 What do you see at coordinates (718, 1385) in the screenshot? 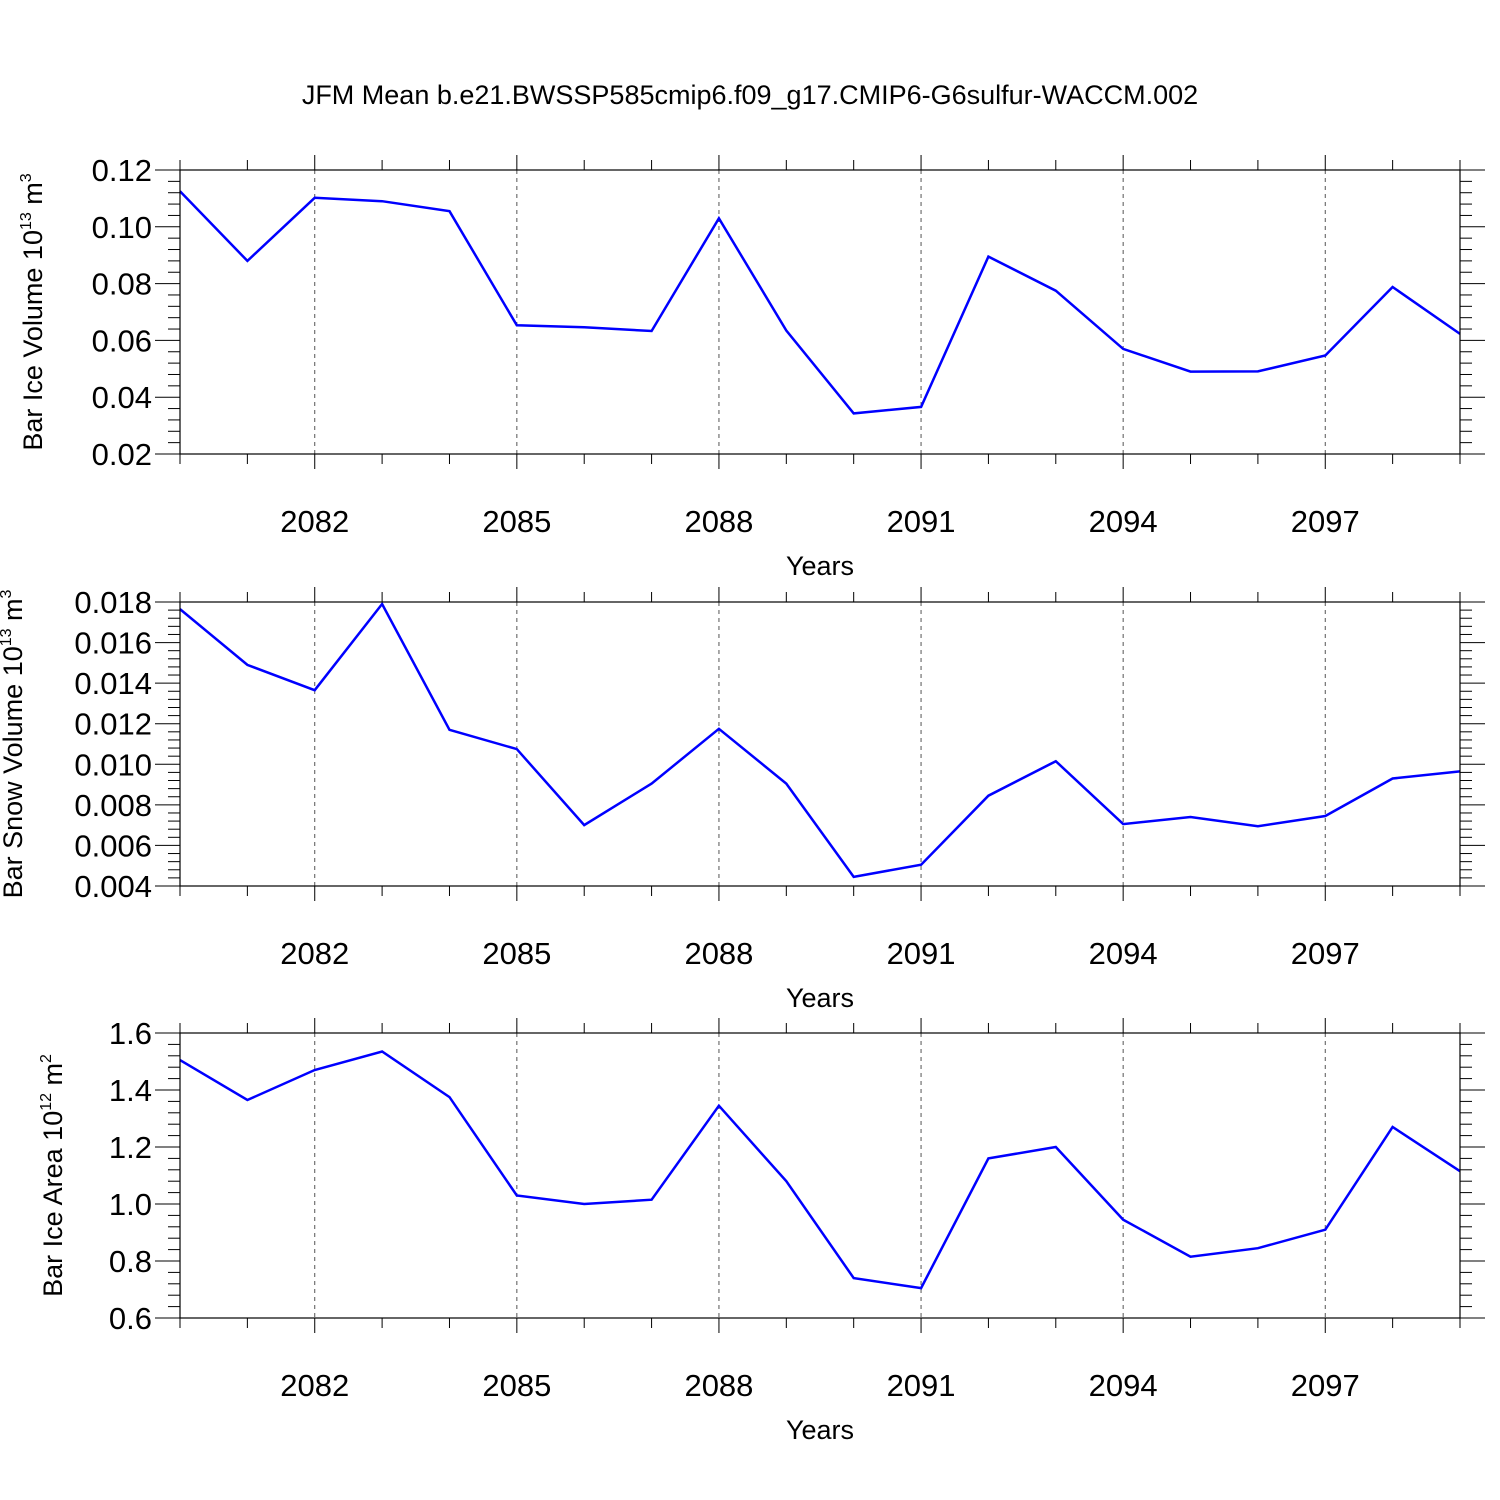
I see `panel-3-xtick-label: 2088` at bounding box center [718, 1385].